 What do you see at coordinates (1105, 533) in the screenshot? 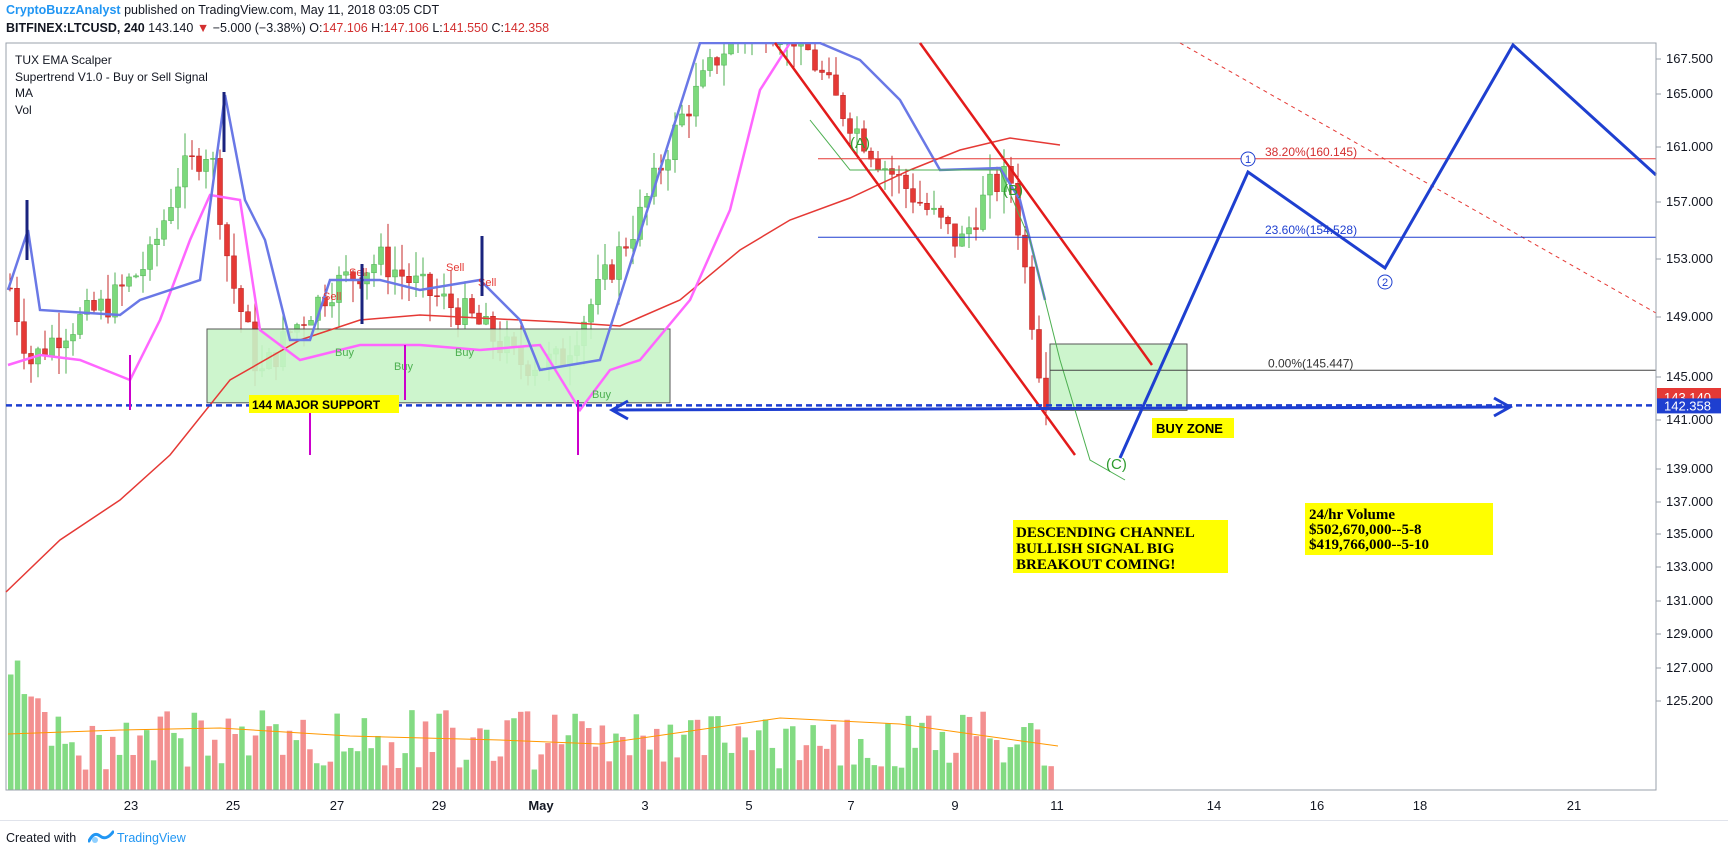
I see `channel-note-line: DESCENDING CHANNEL` at bounding box center [1105, 533].